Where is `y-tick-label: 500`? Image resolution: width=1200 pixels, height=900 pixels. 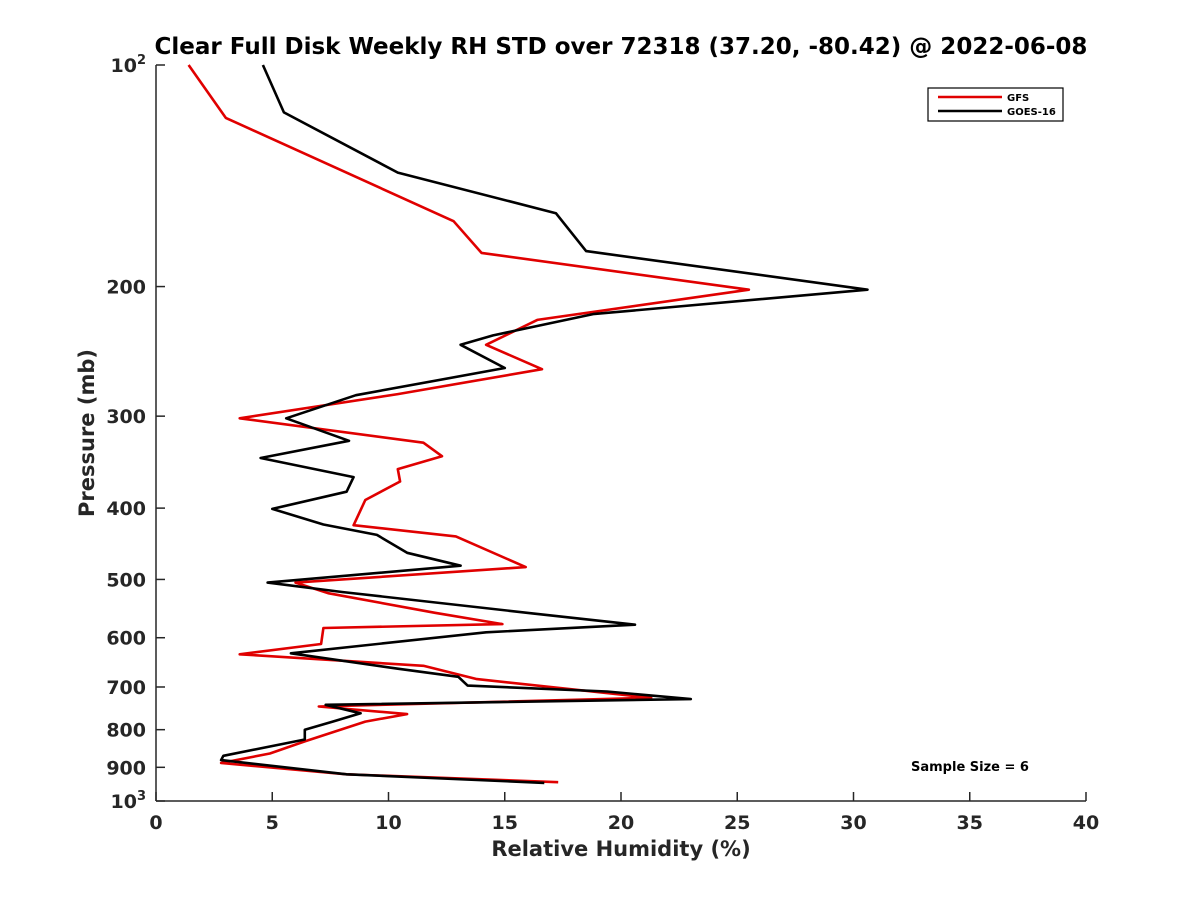 y-tick-label: 500 is located at coordinates (126, 580).